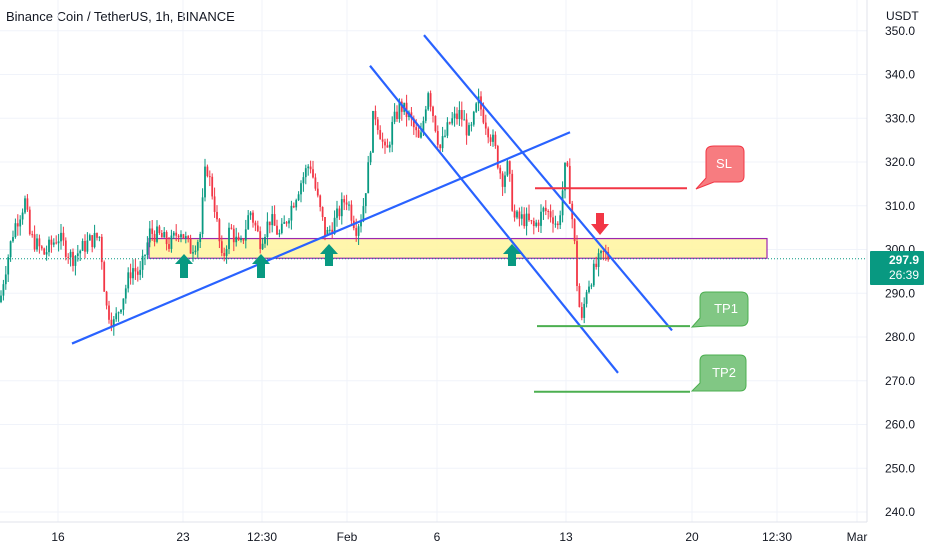 Image resolution: width=932 pixels, height=550 pixels. I want to click on support-zone, so click(458, 248).